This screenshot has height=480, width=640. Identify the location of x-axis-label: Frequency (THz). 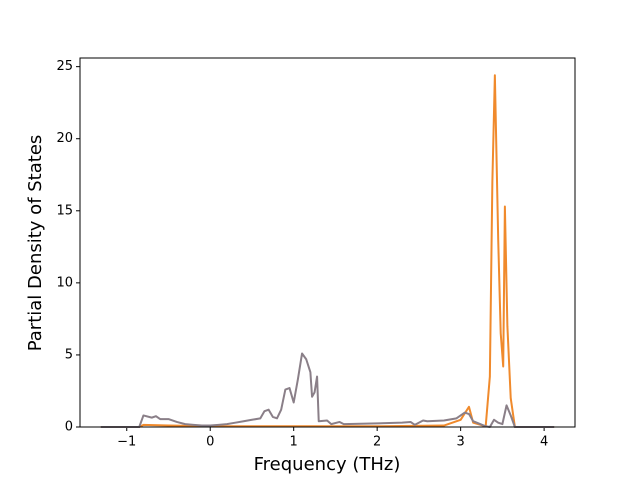
(327, 464).